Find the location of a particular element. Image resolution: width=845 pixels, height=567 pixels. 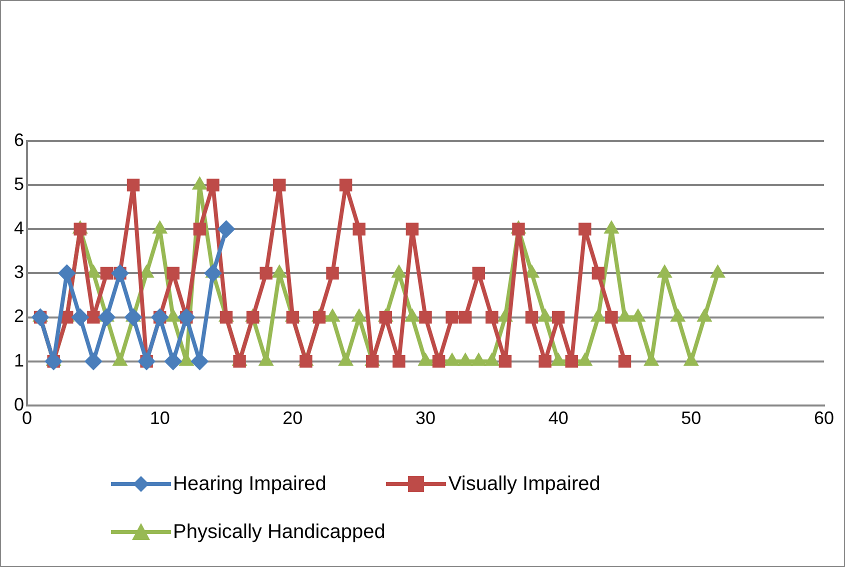

x-tick-label: 60 is located at coordinates (824, 418).